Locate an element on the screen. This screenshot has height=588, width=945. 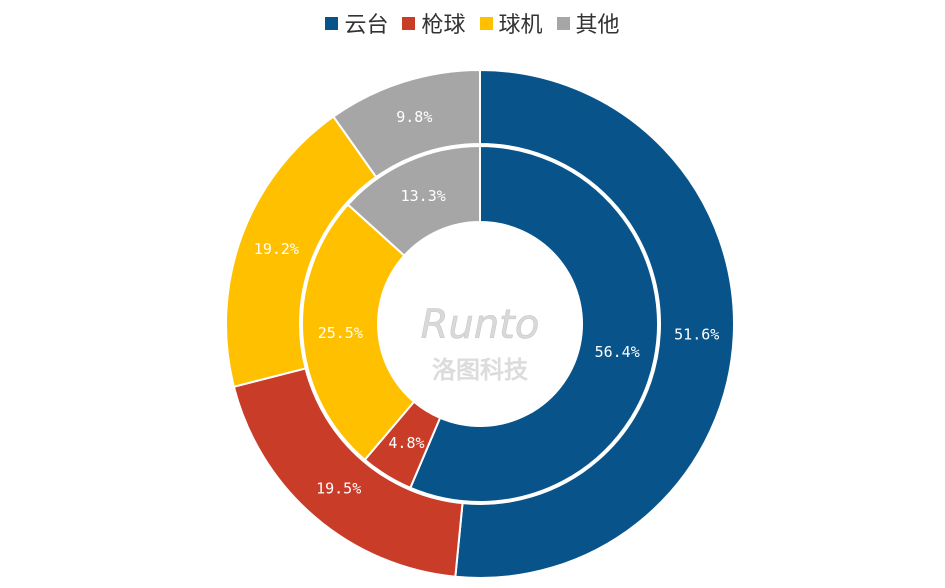
inner-label-qiuji: 25.5% is located at coordinates (340, 333).